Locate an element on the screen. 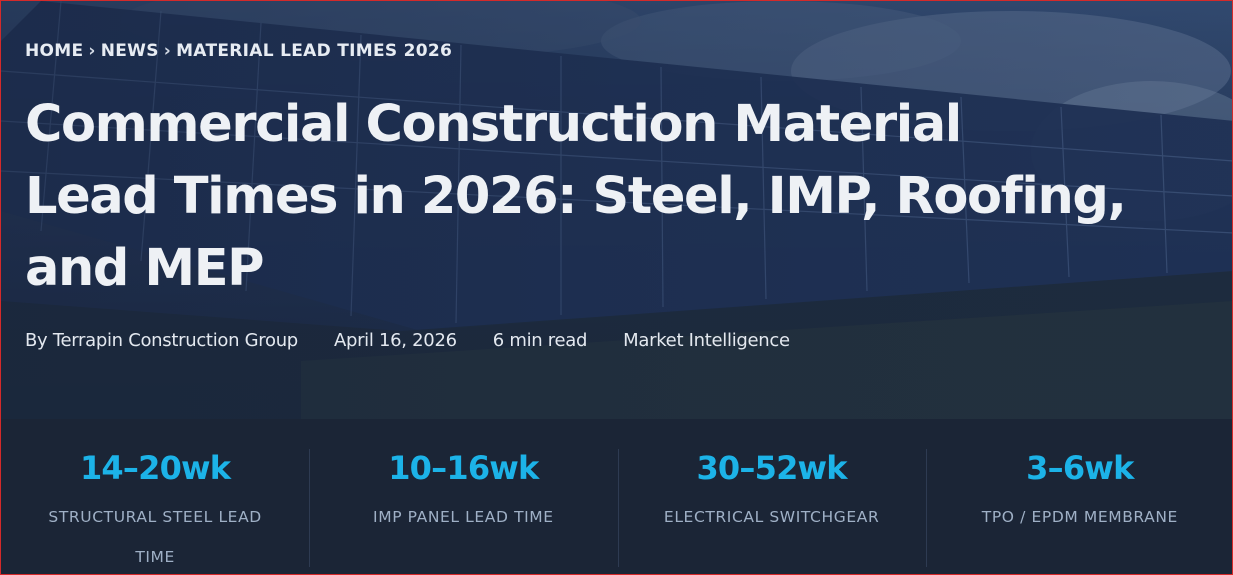 This screenshot has height=575, width=1233. stat-label: ELECTRICAL SWITCHGEAR is located at coordinates (771, 517).